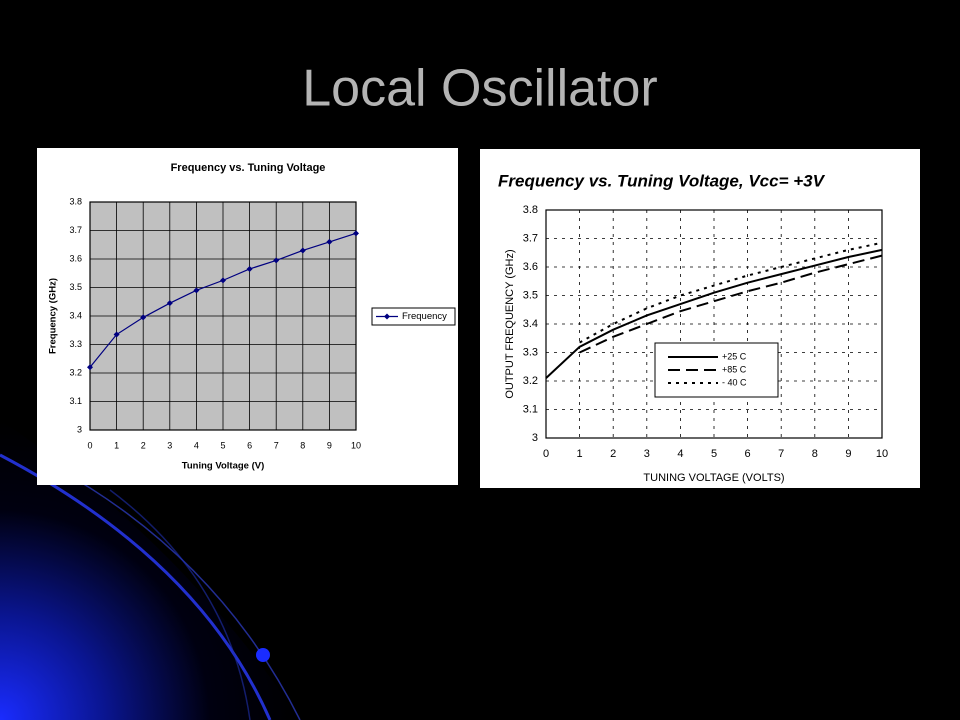 Image resolution: width=960 pixels, height=720 pixels. I want to click on decor-glow, so click(150, 570).